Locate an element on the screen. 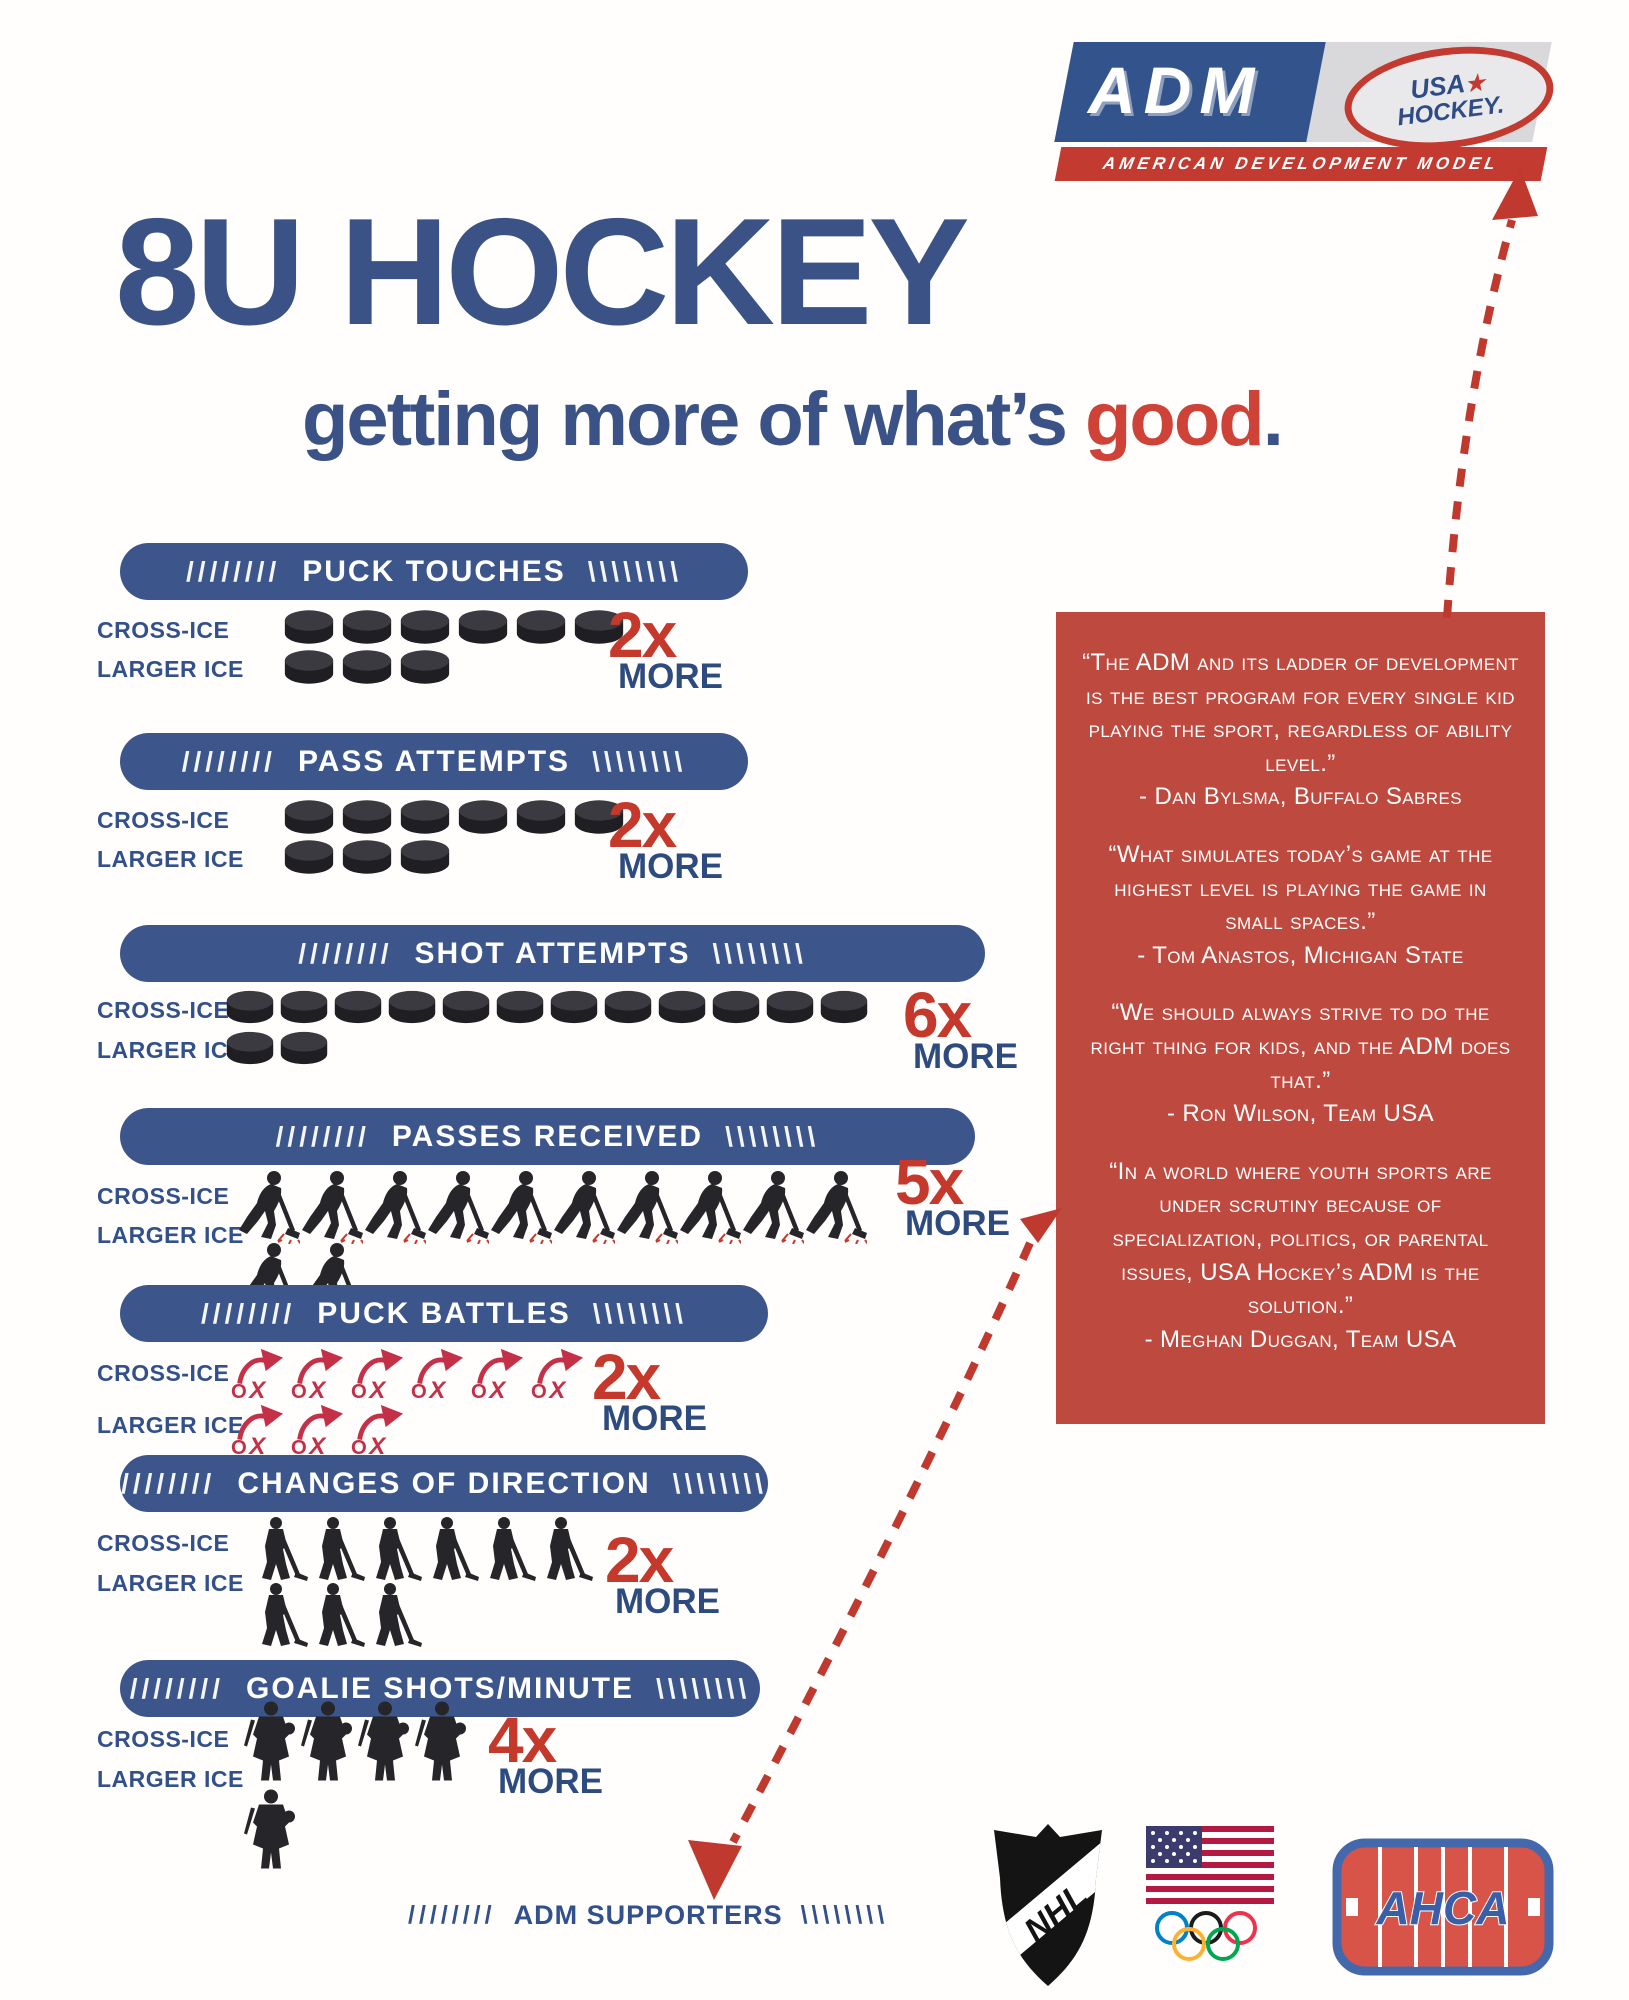  nhl-logo: NHL is located at coordinates (1048, 1905).